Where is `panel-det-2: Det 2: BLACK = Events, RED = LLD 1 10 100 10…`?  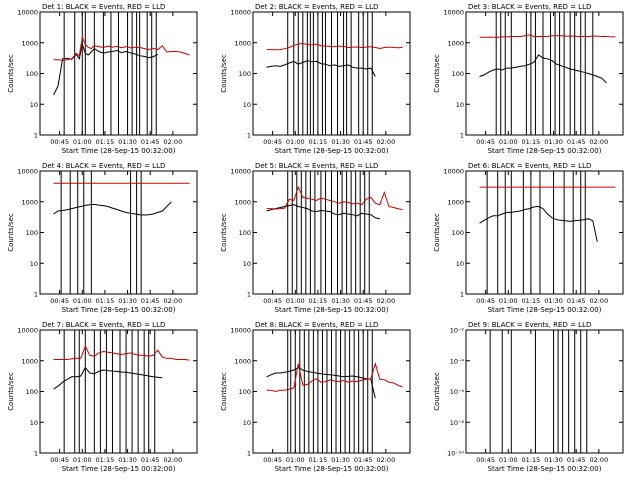 panel-det-2: Det 2: BLACK = Events, RED = LLD 1 10 100 10… is located at coordinates (315, 79).